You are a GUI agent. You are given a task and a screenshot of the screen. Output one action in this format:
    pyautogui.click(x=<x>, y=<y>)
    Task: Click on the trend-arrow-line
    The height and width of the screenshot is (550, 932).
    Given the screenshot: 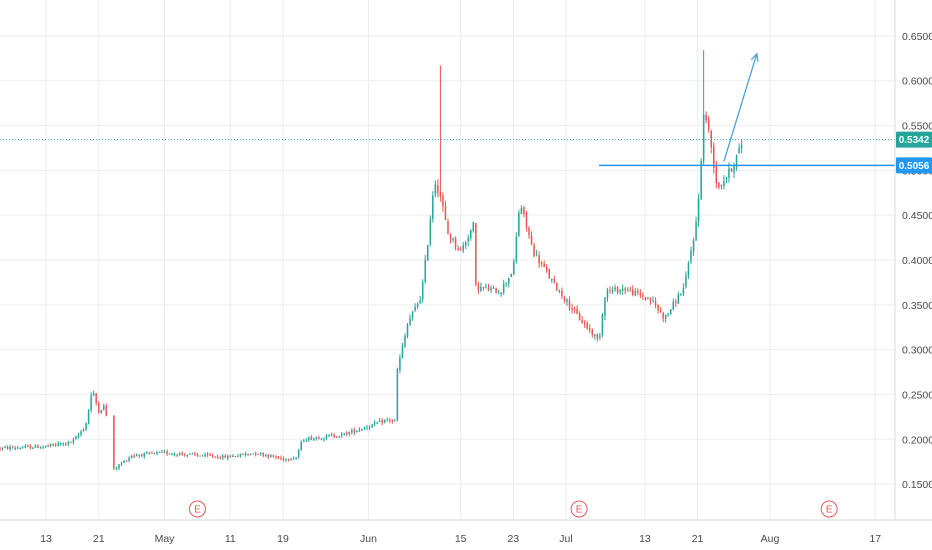 What is the action you would take?
    pyautogui.click(x=740, y=107)
    